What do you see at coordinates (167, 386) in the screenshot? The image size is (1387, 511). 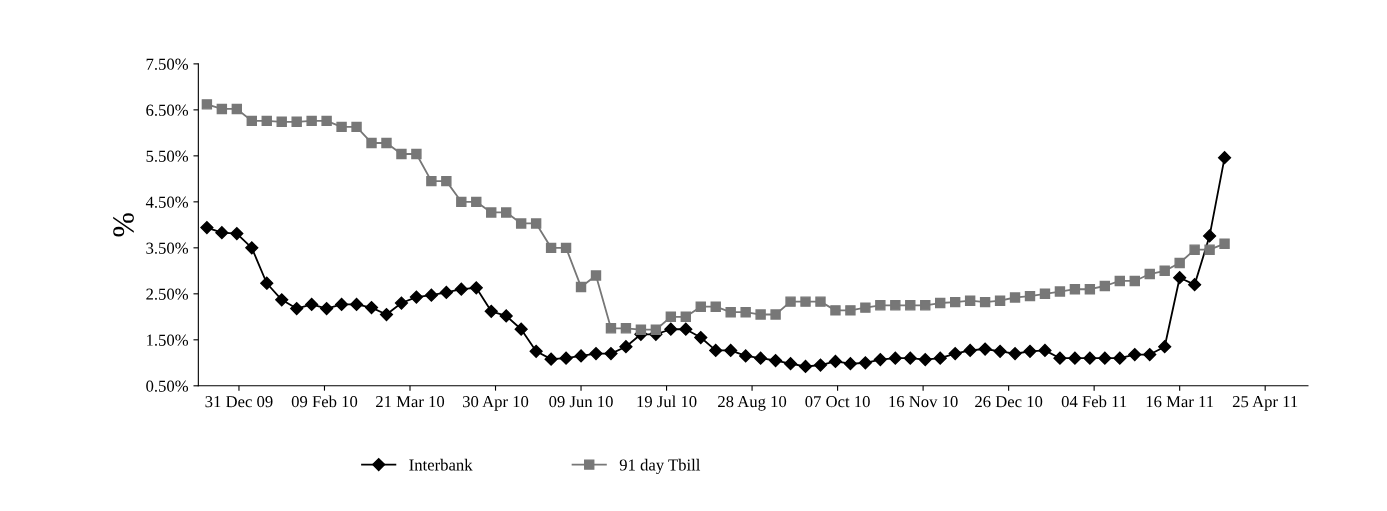 I see `y-tick-label: 0.50%` at bounding box center [167, 386].